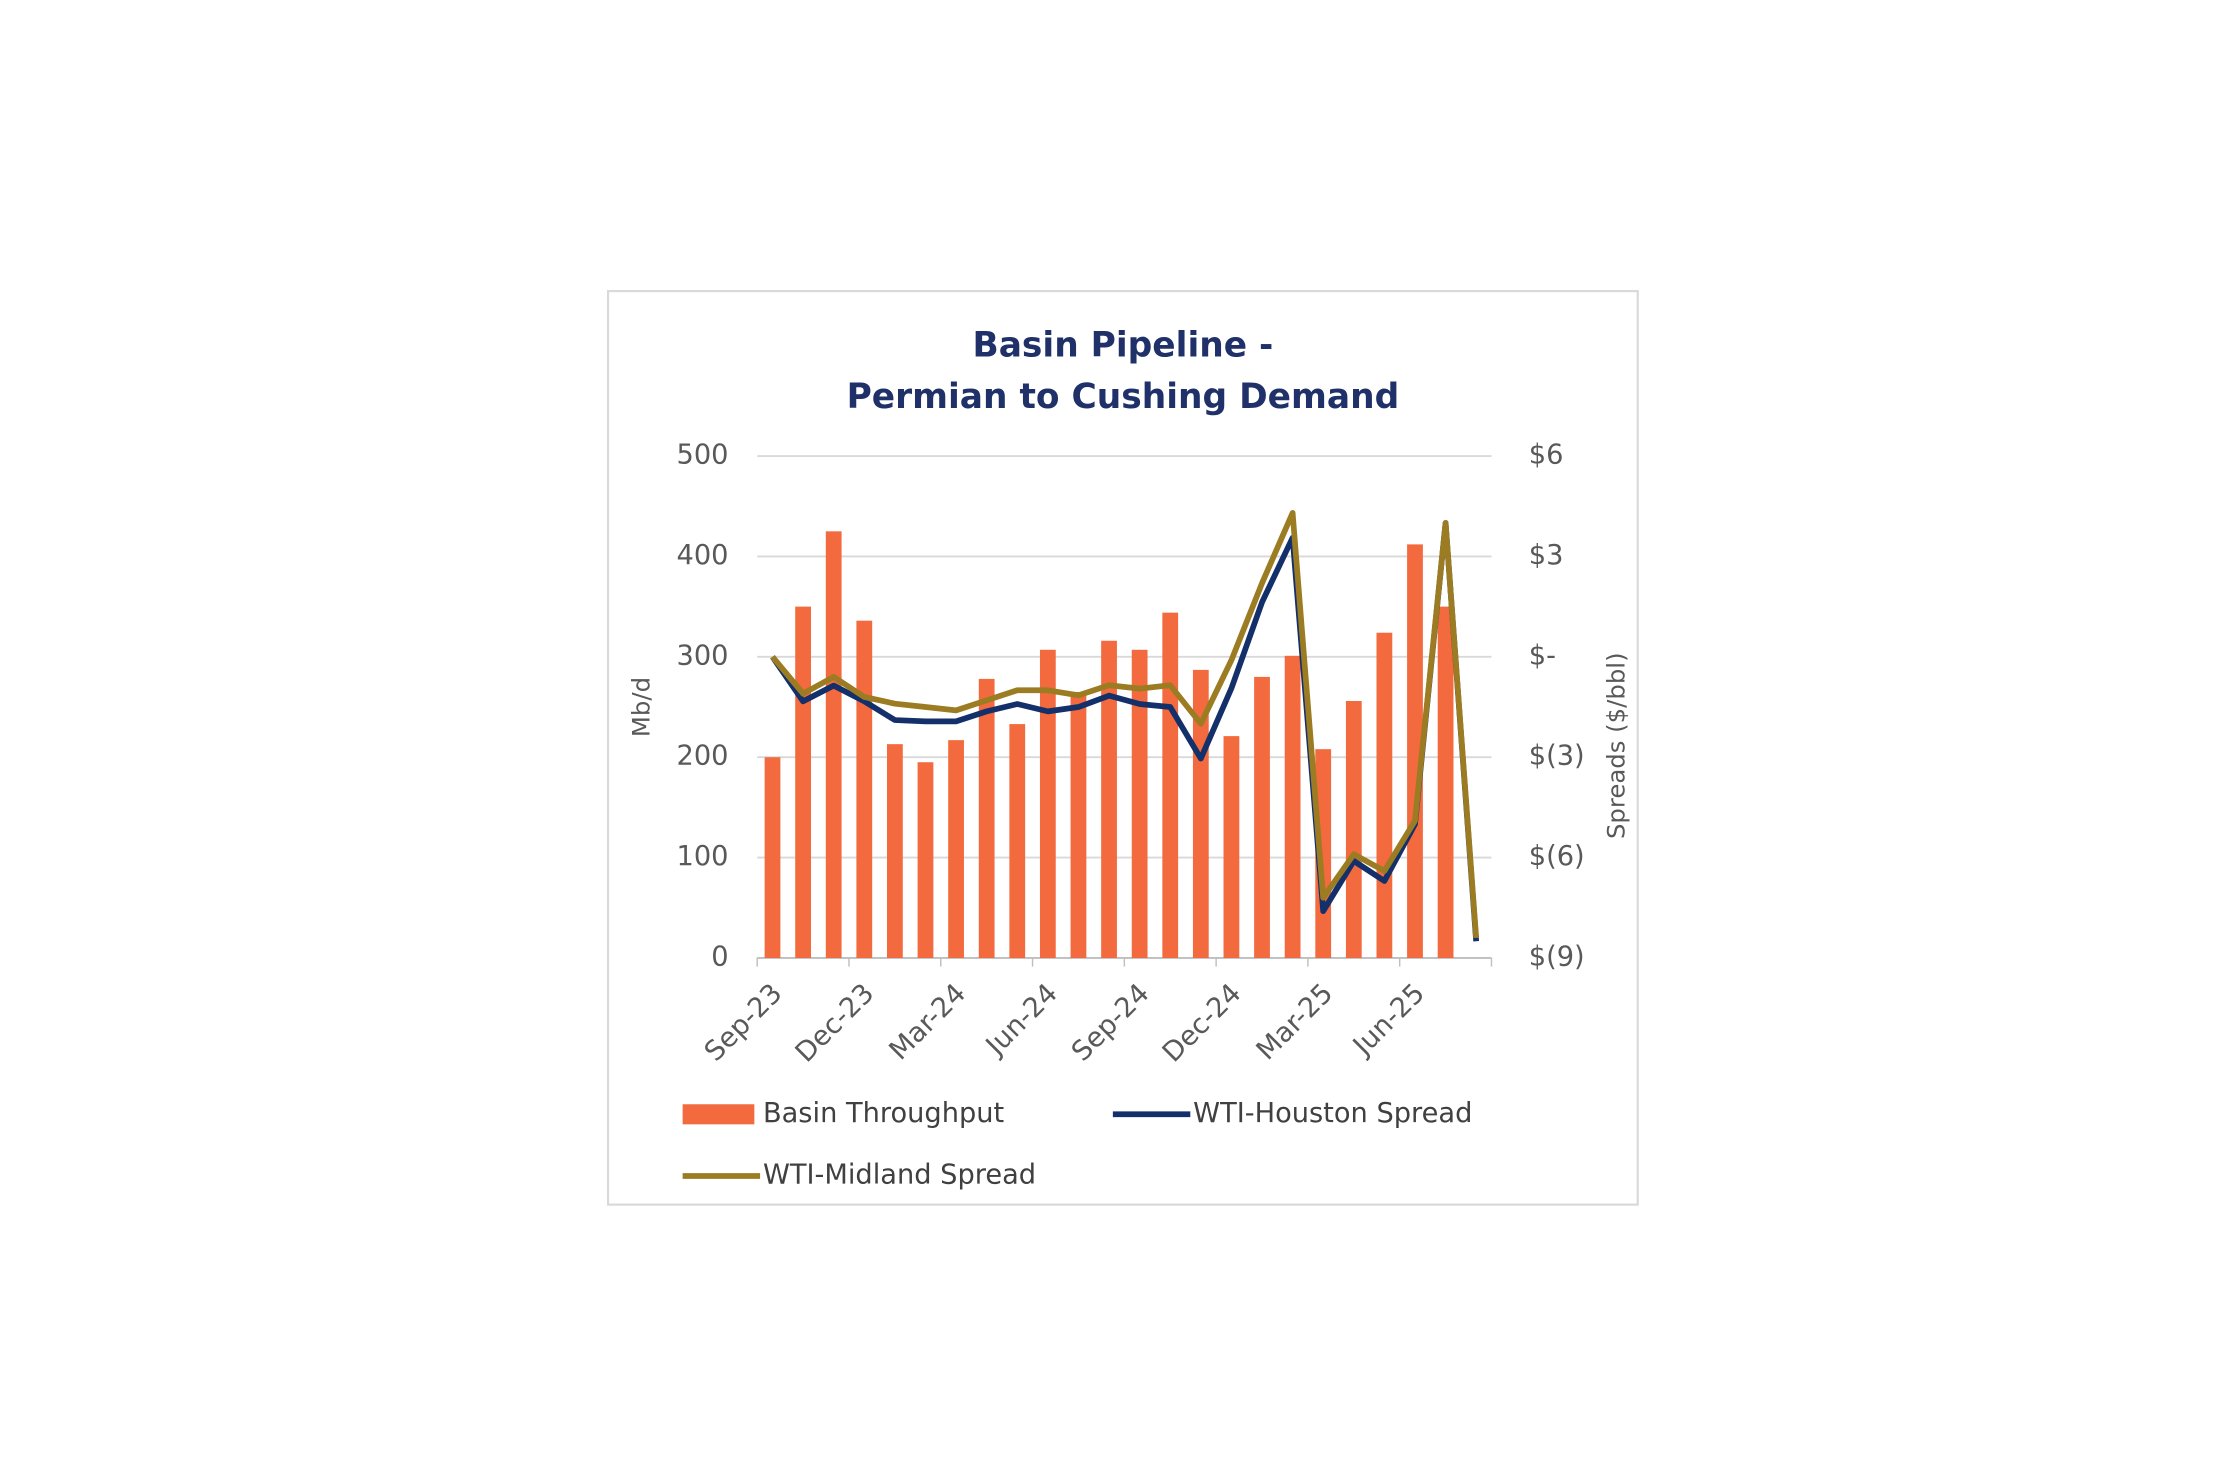  I want to click on y-tick-label: 400, so click(703, 555).